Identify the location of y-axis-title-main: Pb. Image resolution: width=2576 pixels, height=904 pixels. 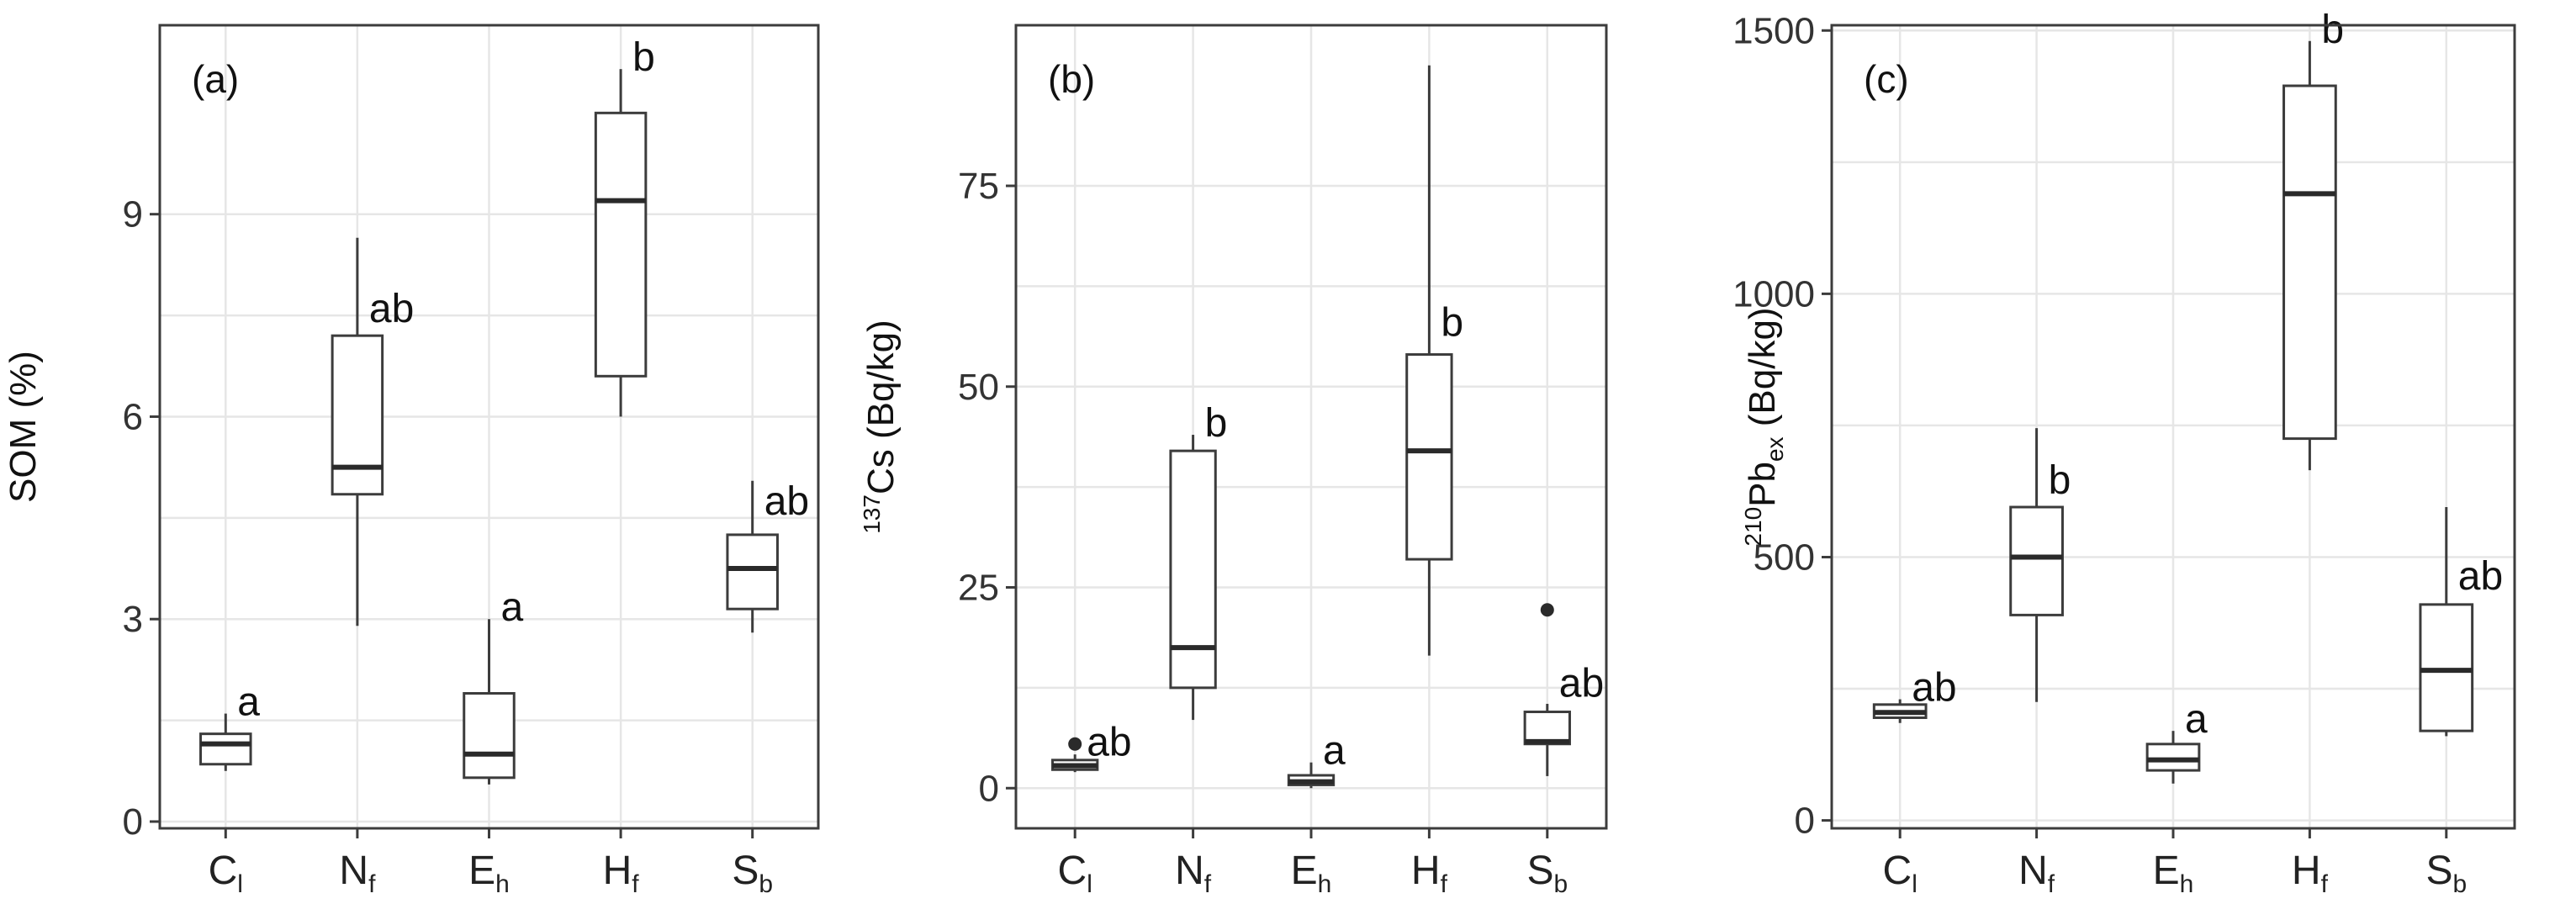
(1762, 484).